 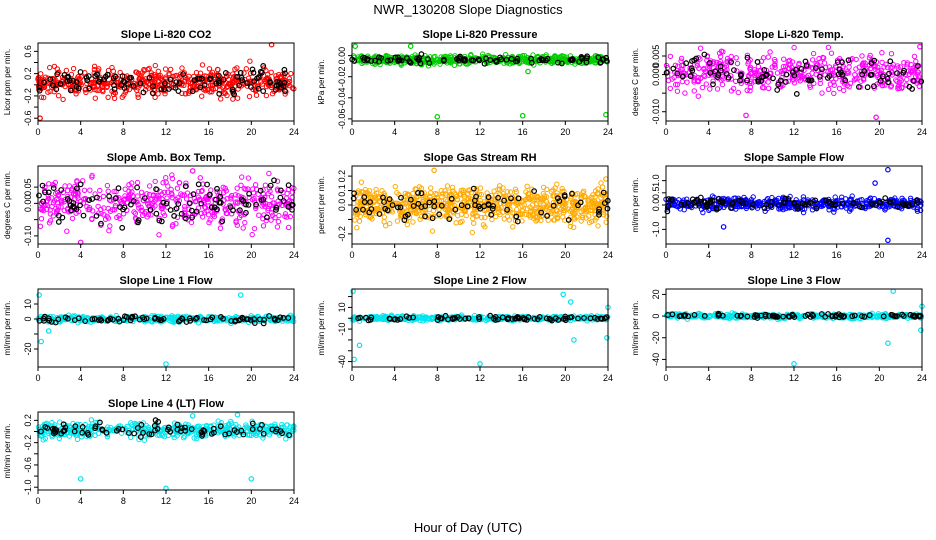 What do you see at coordinates (394, 378) in the screenshot?
I see `x-tick-label: 4` at bounding box center [394, 378].